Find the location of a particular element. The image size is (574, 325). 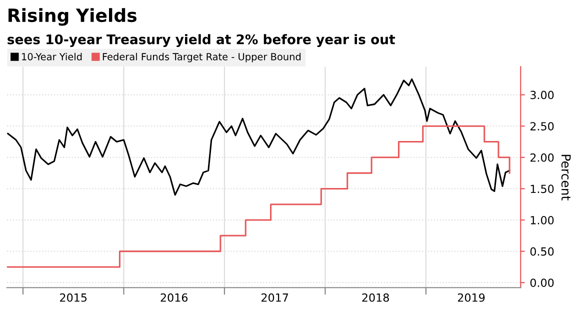

chart-subtitle: sees 10-year Treasury yield at 2% before year is out is located at coordinates (201, 40).